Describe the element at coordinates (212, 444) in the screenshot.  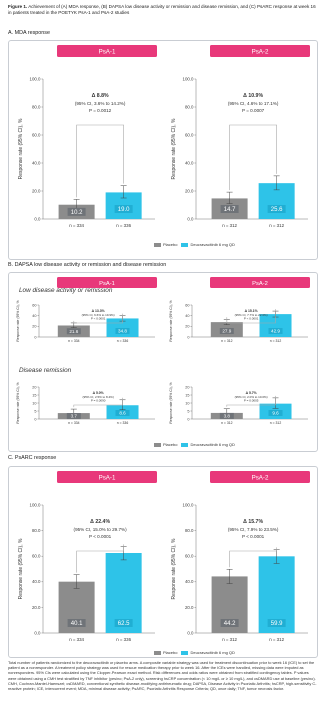
I see `legend-deucra-label: Deucravacitinib 6 mg QD` at that location.